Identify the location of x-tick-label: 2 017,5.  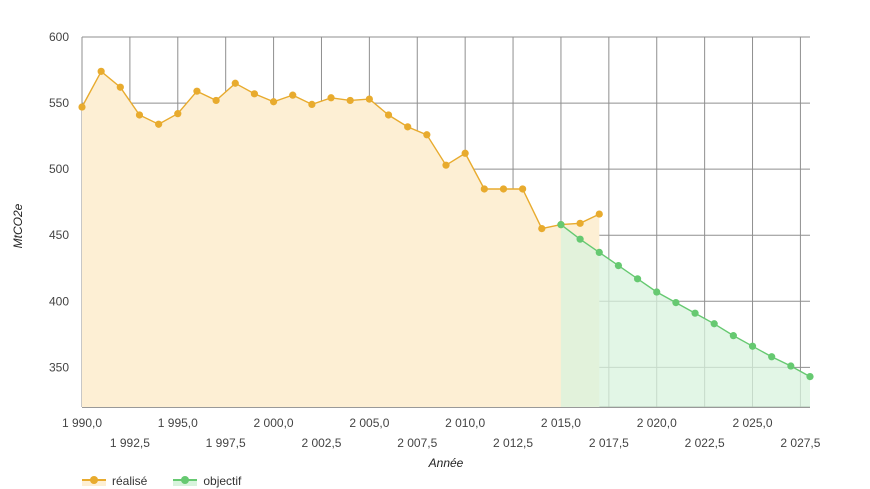
(609, 443).